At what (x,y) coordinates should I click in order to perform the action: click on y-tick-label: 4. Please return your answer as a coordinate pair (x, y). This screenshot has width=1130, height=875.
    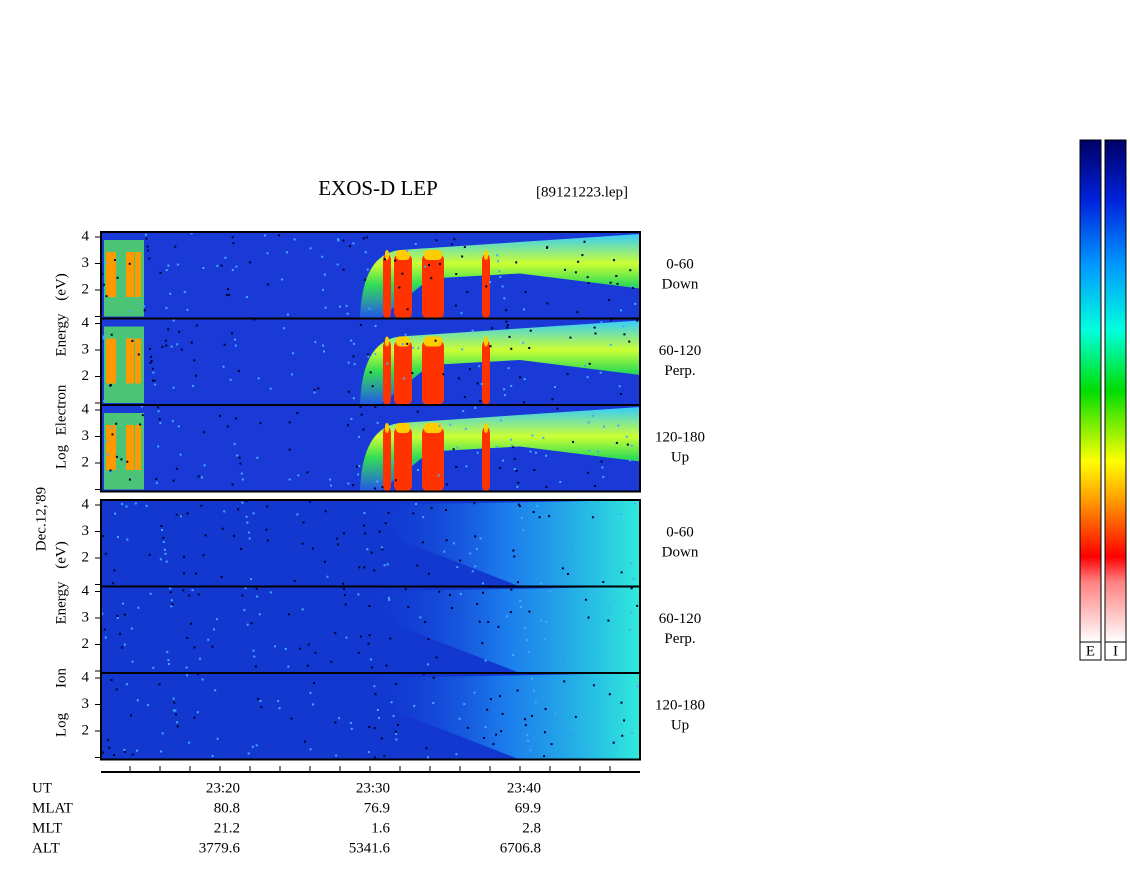
    Looking at the image, I should click on (86, 409).